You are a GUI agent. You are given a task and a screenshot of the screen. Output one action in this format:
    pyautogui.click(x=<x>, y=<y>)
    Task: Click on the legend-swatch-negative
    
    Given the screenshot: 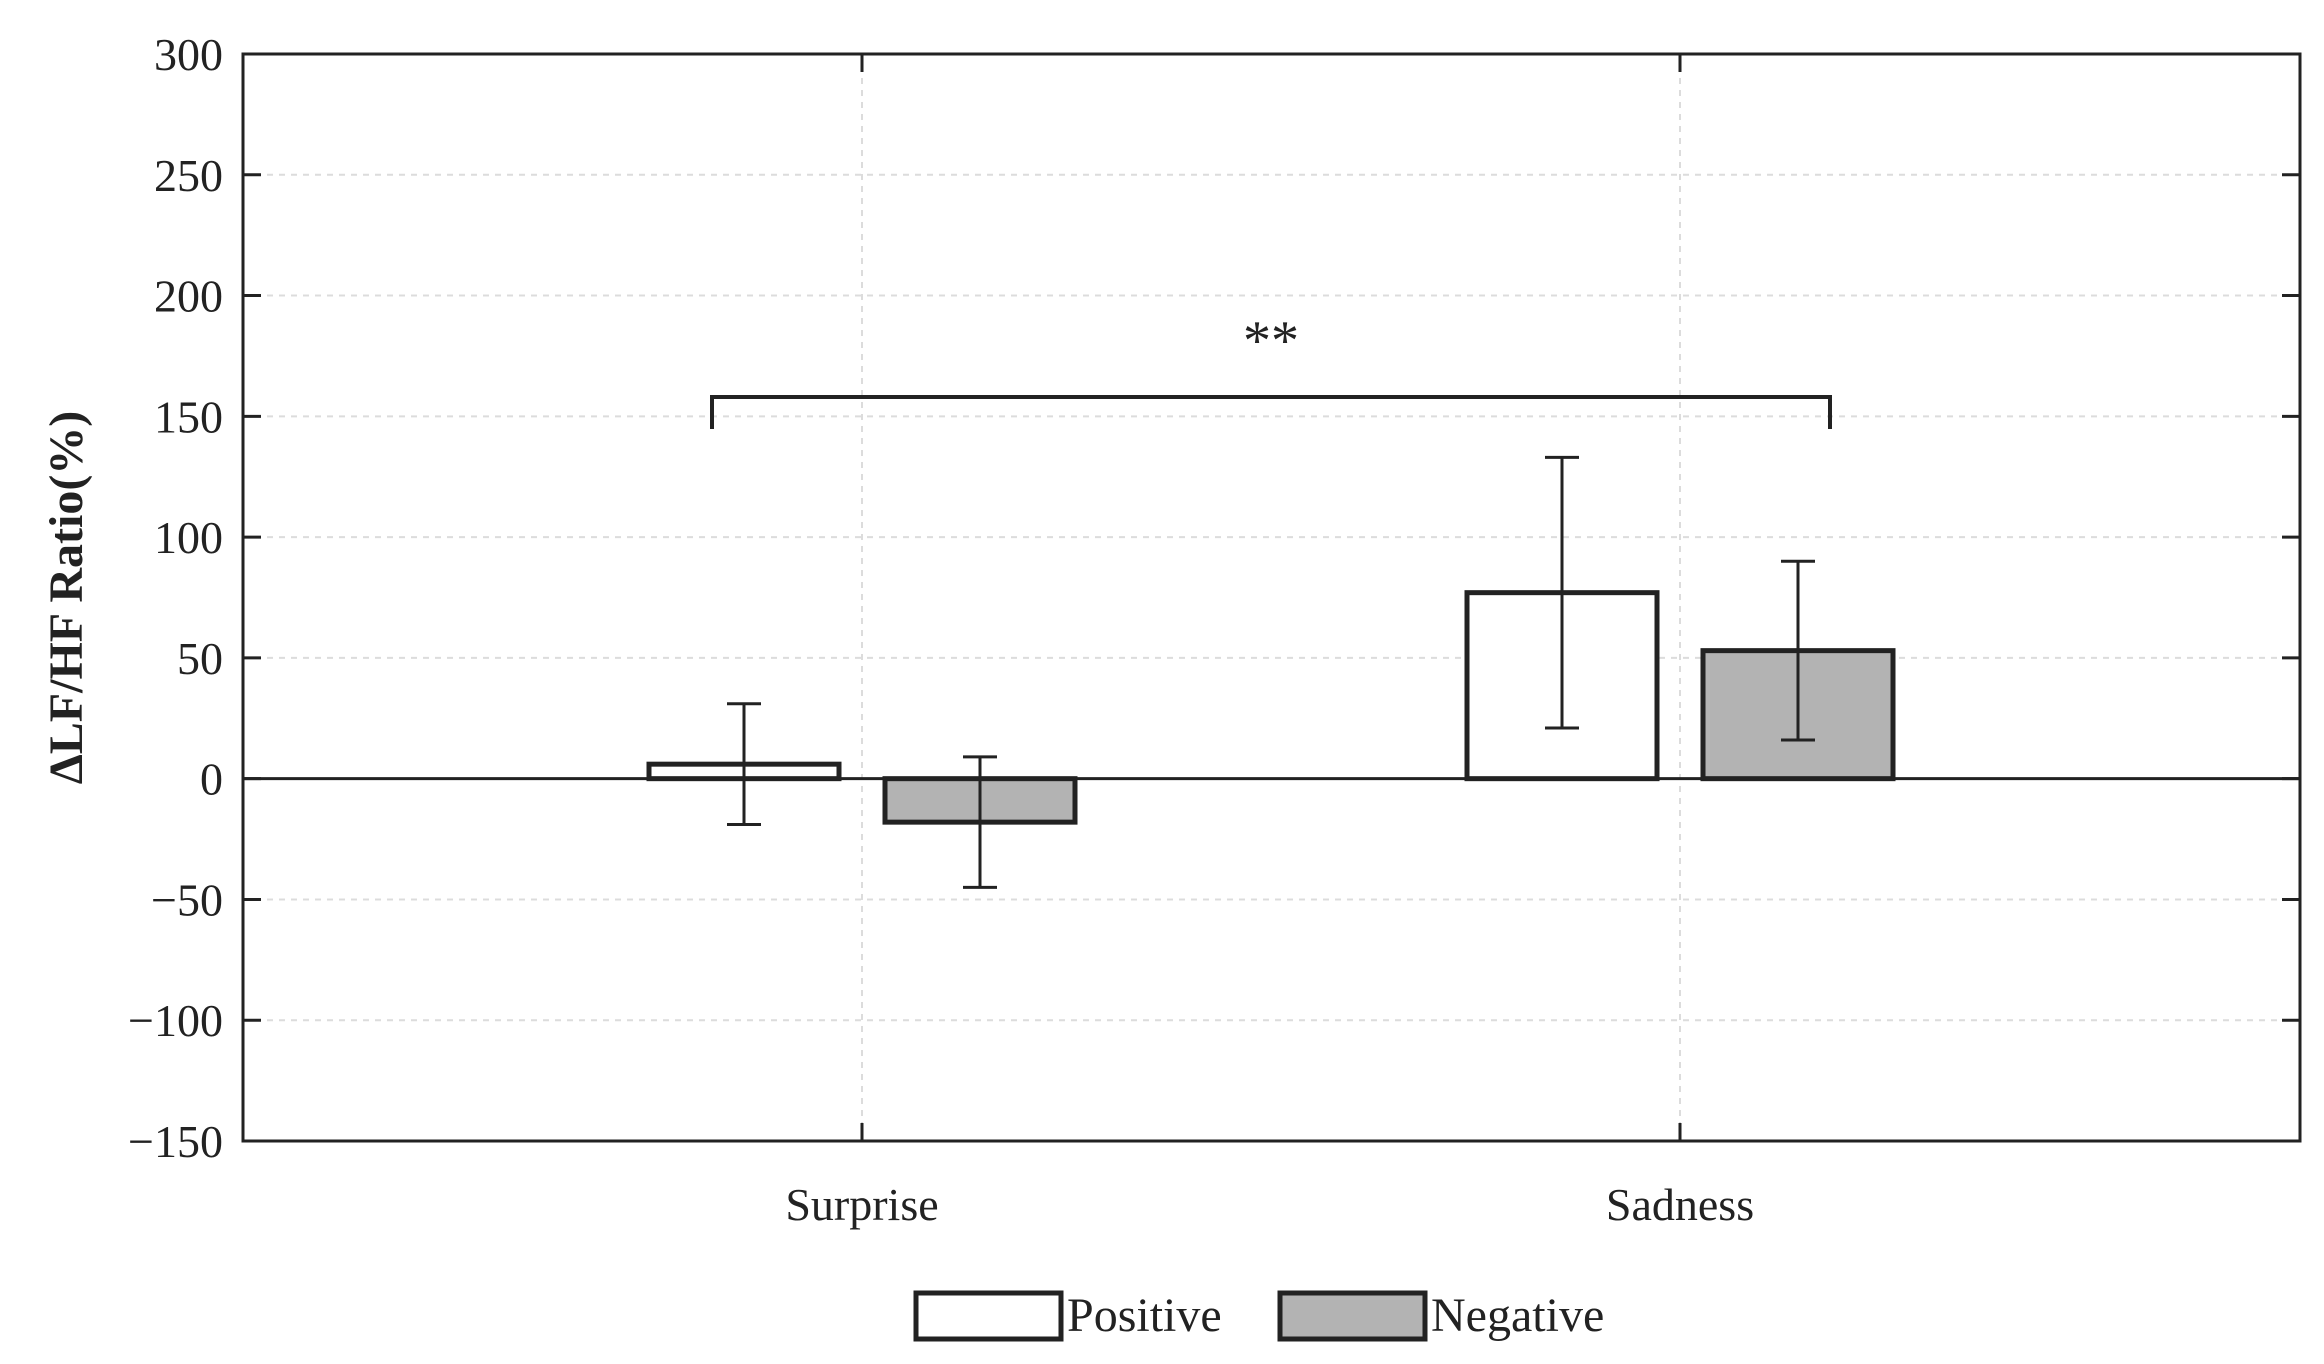 What is the action you would take?
    pyautogui.click(x=1352, y=1316)
    